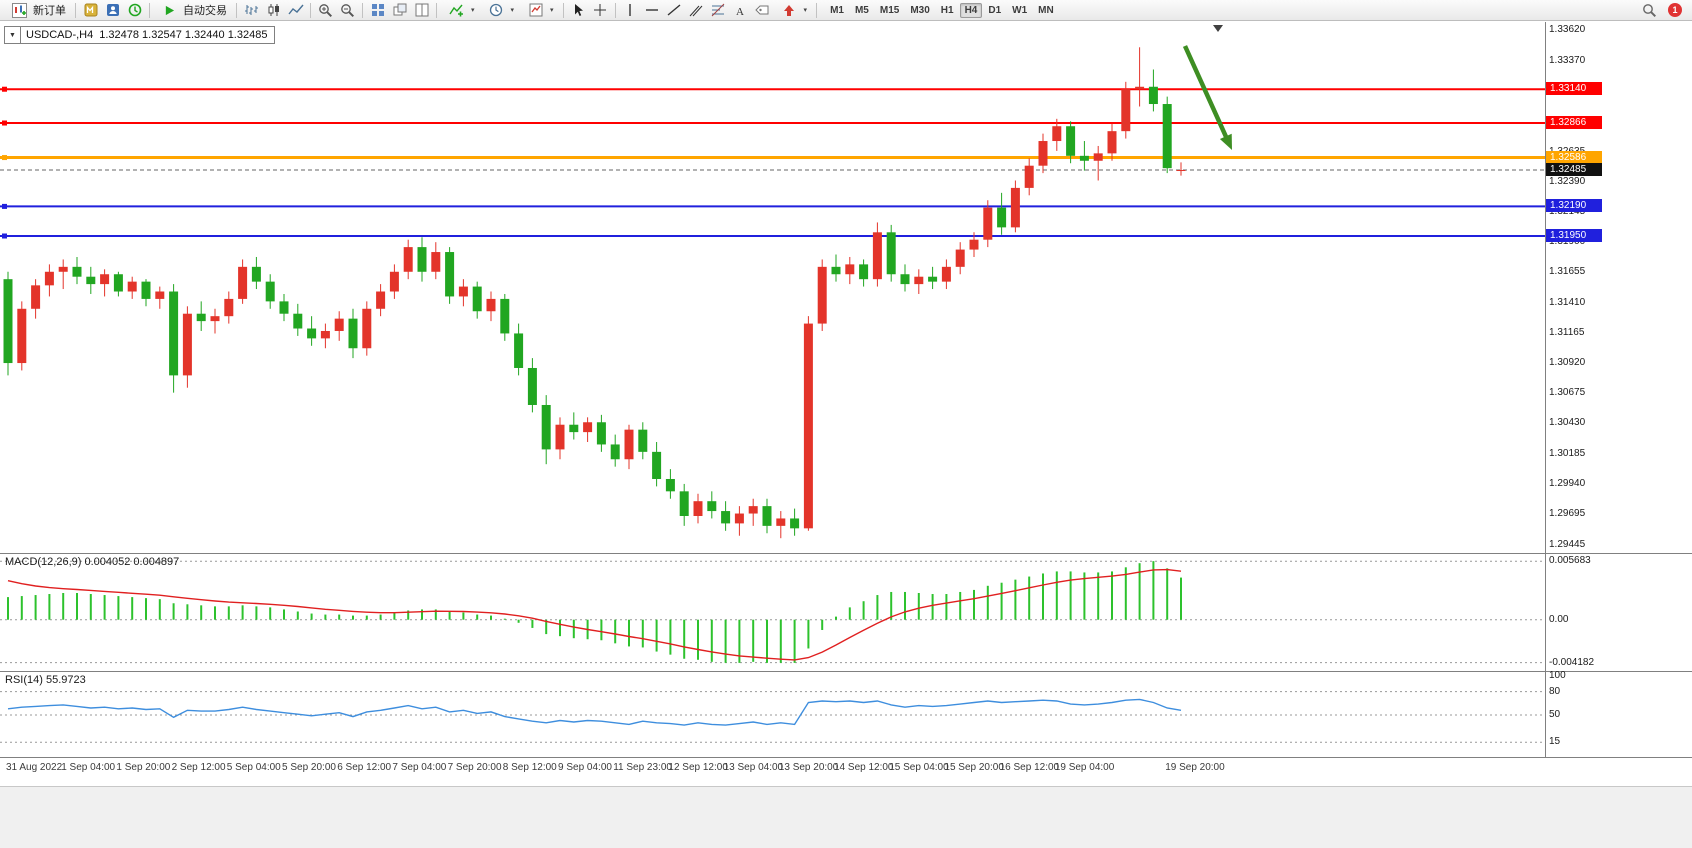 The height and width of the screenshot is (848, 1692). I want to click on community-icon, so click(134, 10).